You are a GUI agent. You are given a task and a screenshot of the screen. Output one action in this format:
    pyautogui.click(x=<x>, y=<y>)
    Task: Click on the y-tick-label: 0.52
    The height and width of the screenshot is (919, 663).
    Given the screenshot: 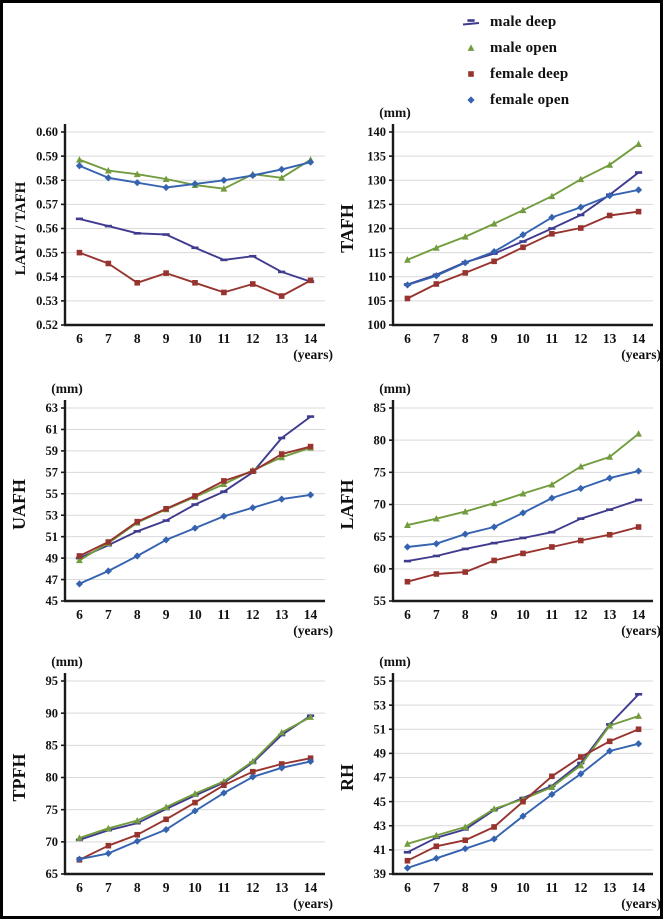 What is the action you would take?
    pyautogui.click(x=47, y=325)
    